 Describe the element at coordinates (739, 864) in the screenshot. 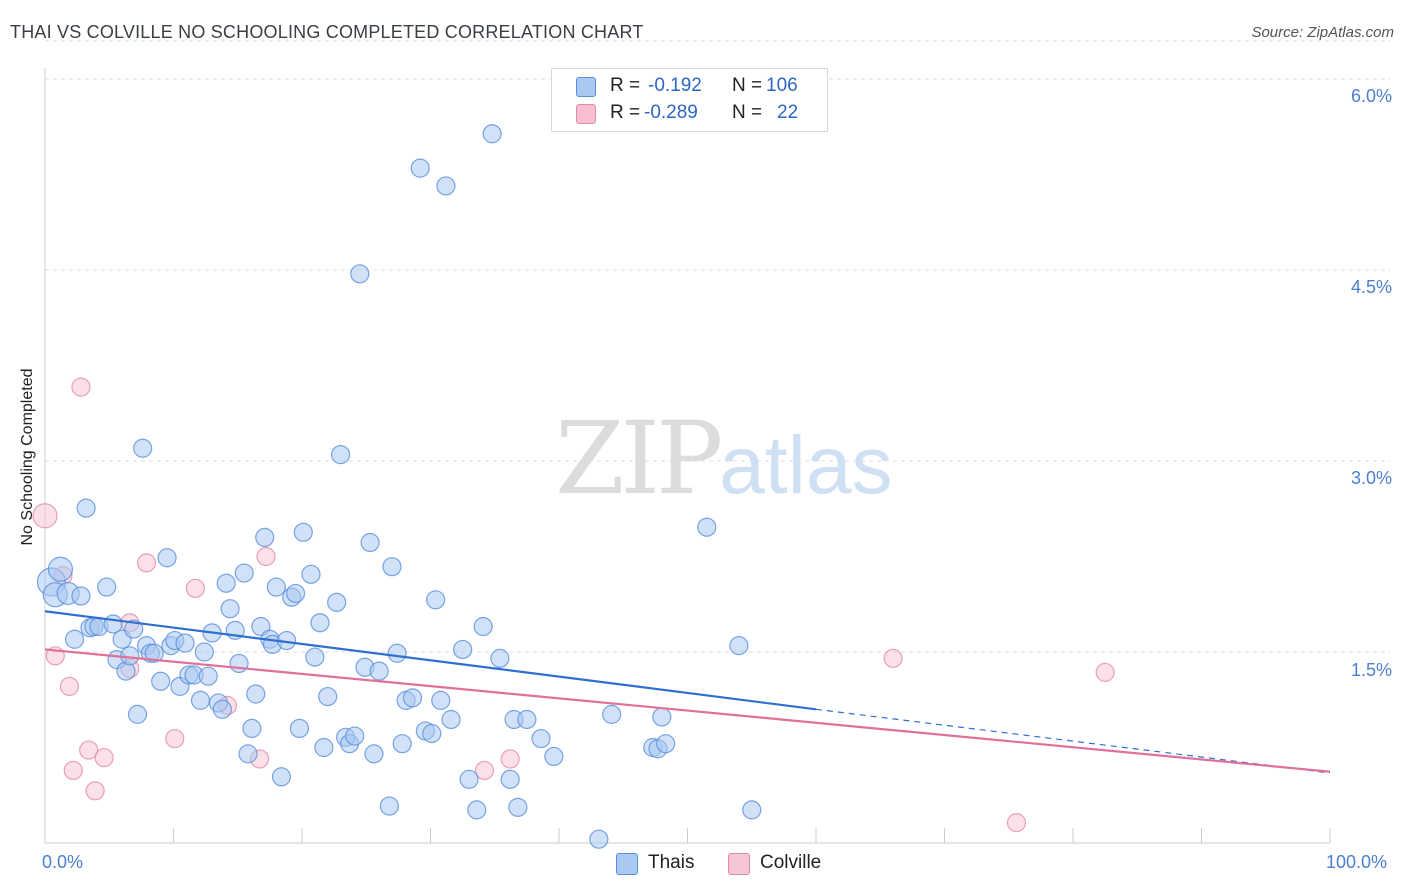

I see `bottom-legend-swatch-colville` at that location.